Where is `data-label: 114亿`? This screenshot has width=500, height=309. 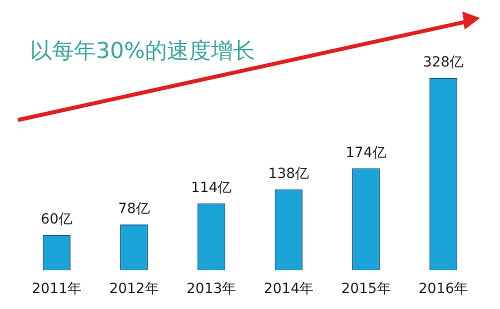 data-label: 114亿 is located at coordinates (211, 188).